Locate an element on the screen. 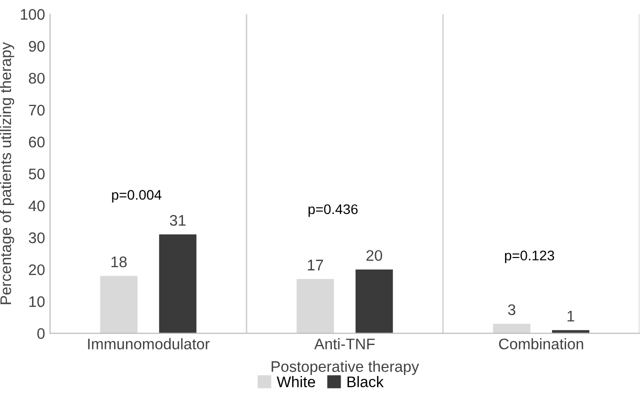 This screenshot has height=404, width=642. legend-label: Black is located at coordinates (366, 382).